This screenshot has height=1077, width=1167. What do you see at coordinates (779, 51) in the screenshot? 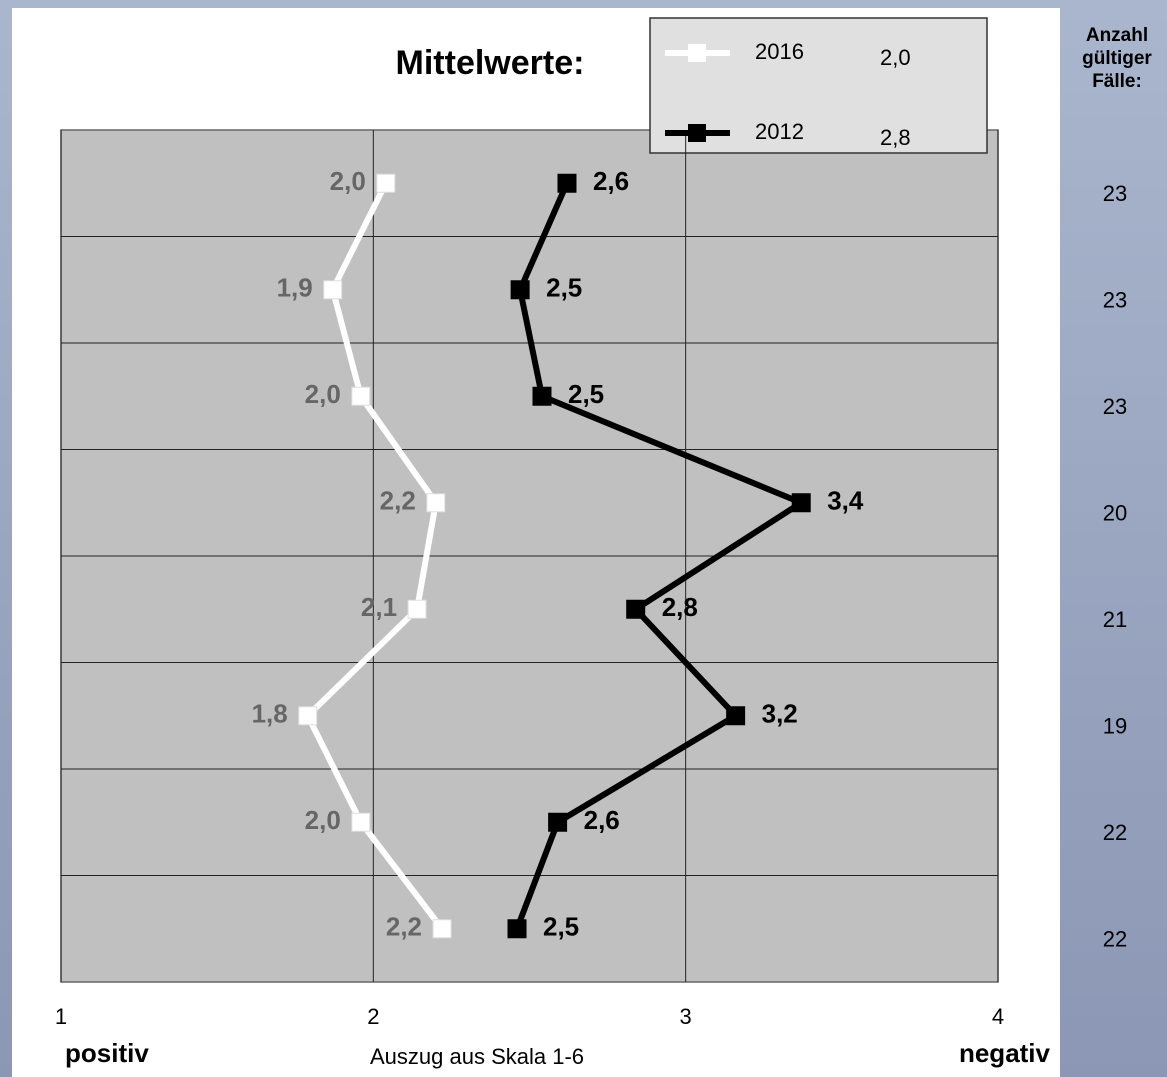
I see `legend-label: 2016` at bounding box center [779, 51].